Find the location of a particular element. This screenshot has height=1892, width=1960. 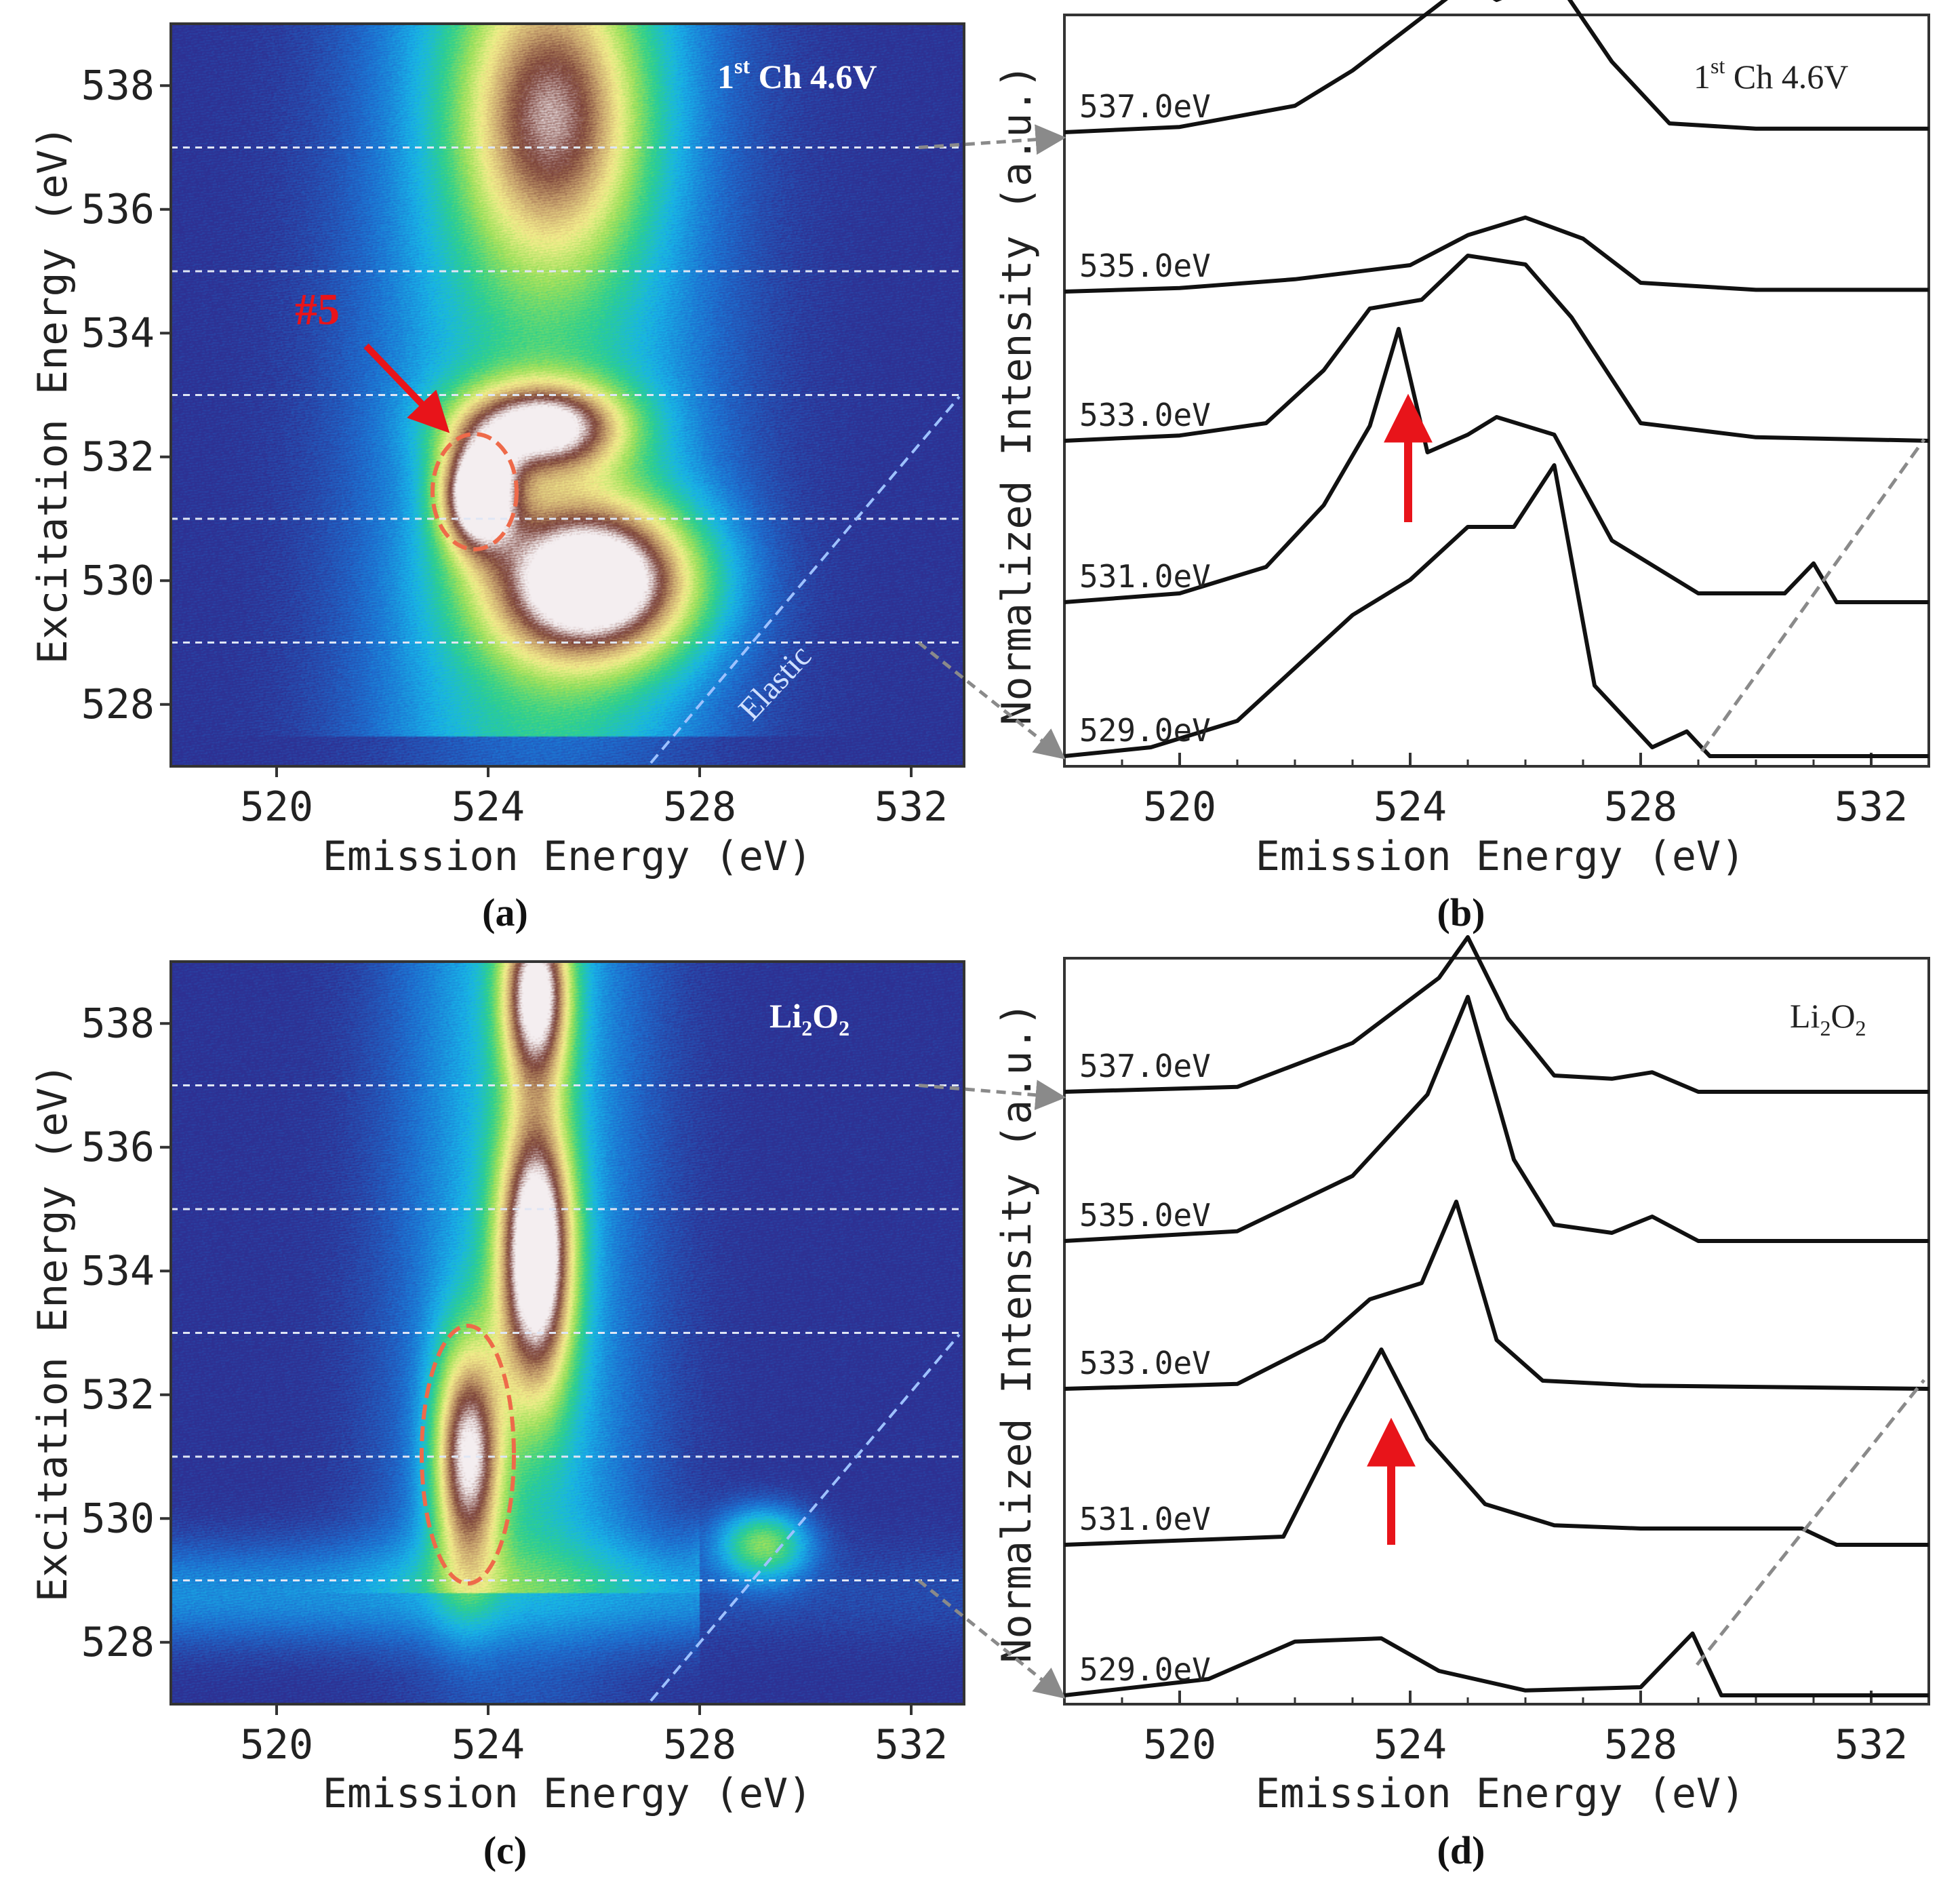

y-tick-label-a-4: 536 is located at coordinates (118, 209).